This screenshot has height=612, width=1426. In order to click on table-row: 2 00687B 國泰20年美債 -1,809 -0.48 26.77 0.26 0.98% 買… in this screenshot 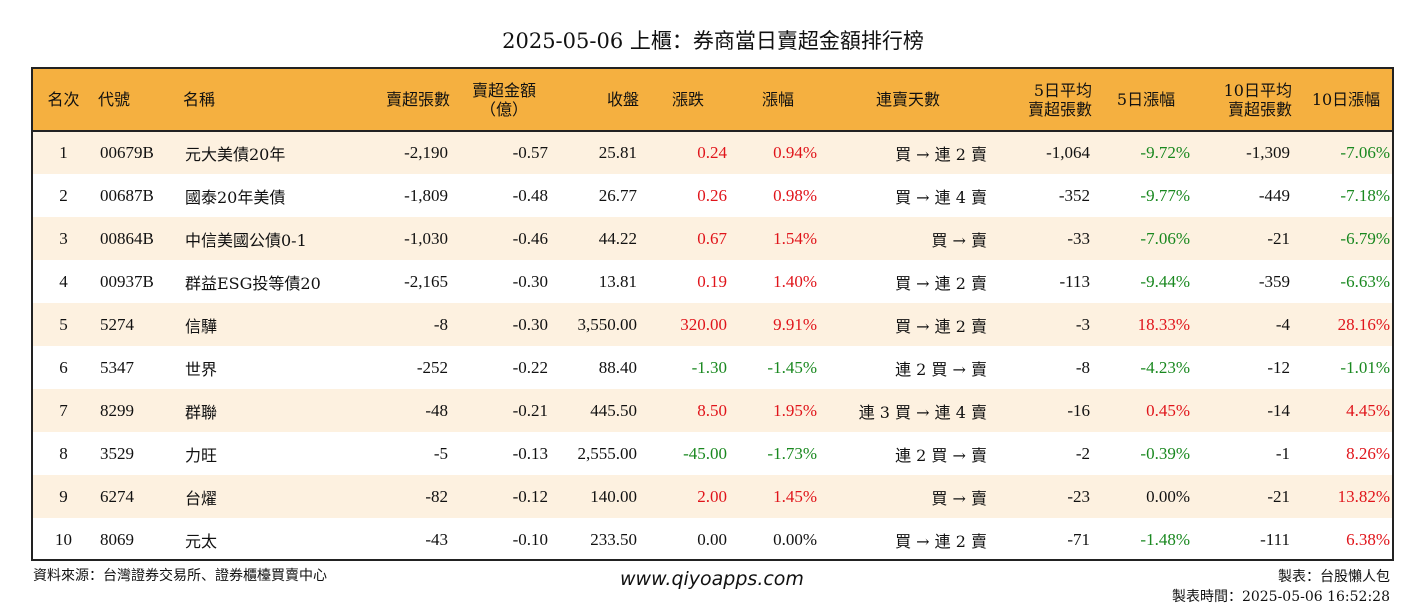, I will do `click(712, 195)`.